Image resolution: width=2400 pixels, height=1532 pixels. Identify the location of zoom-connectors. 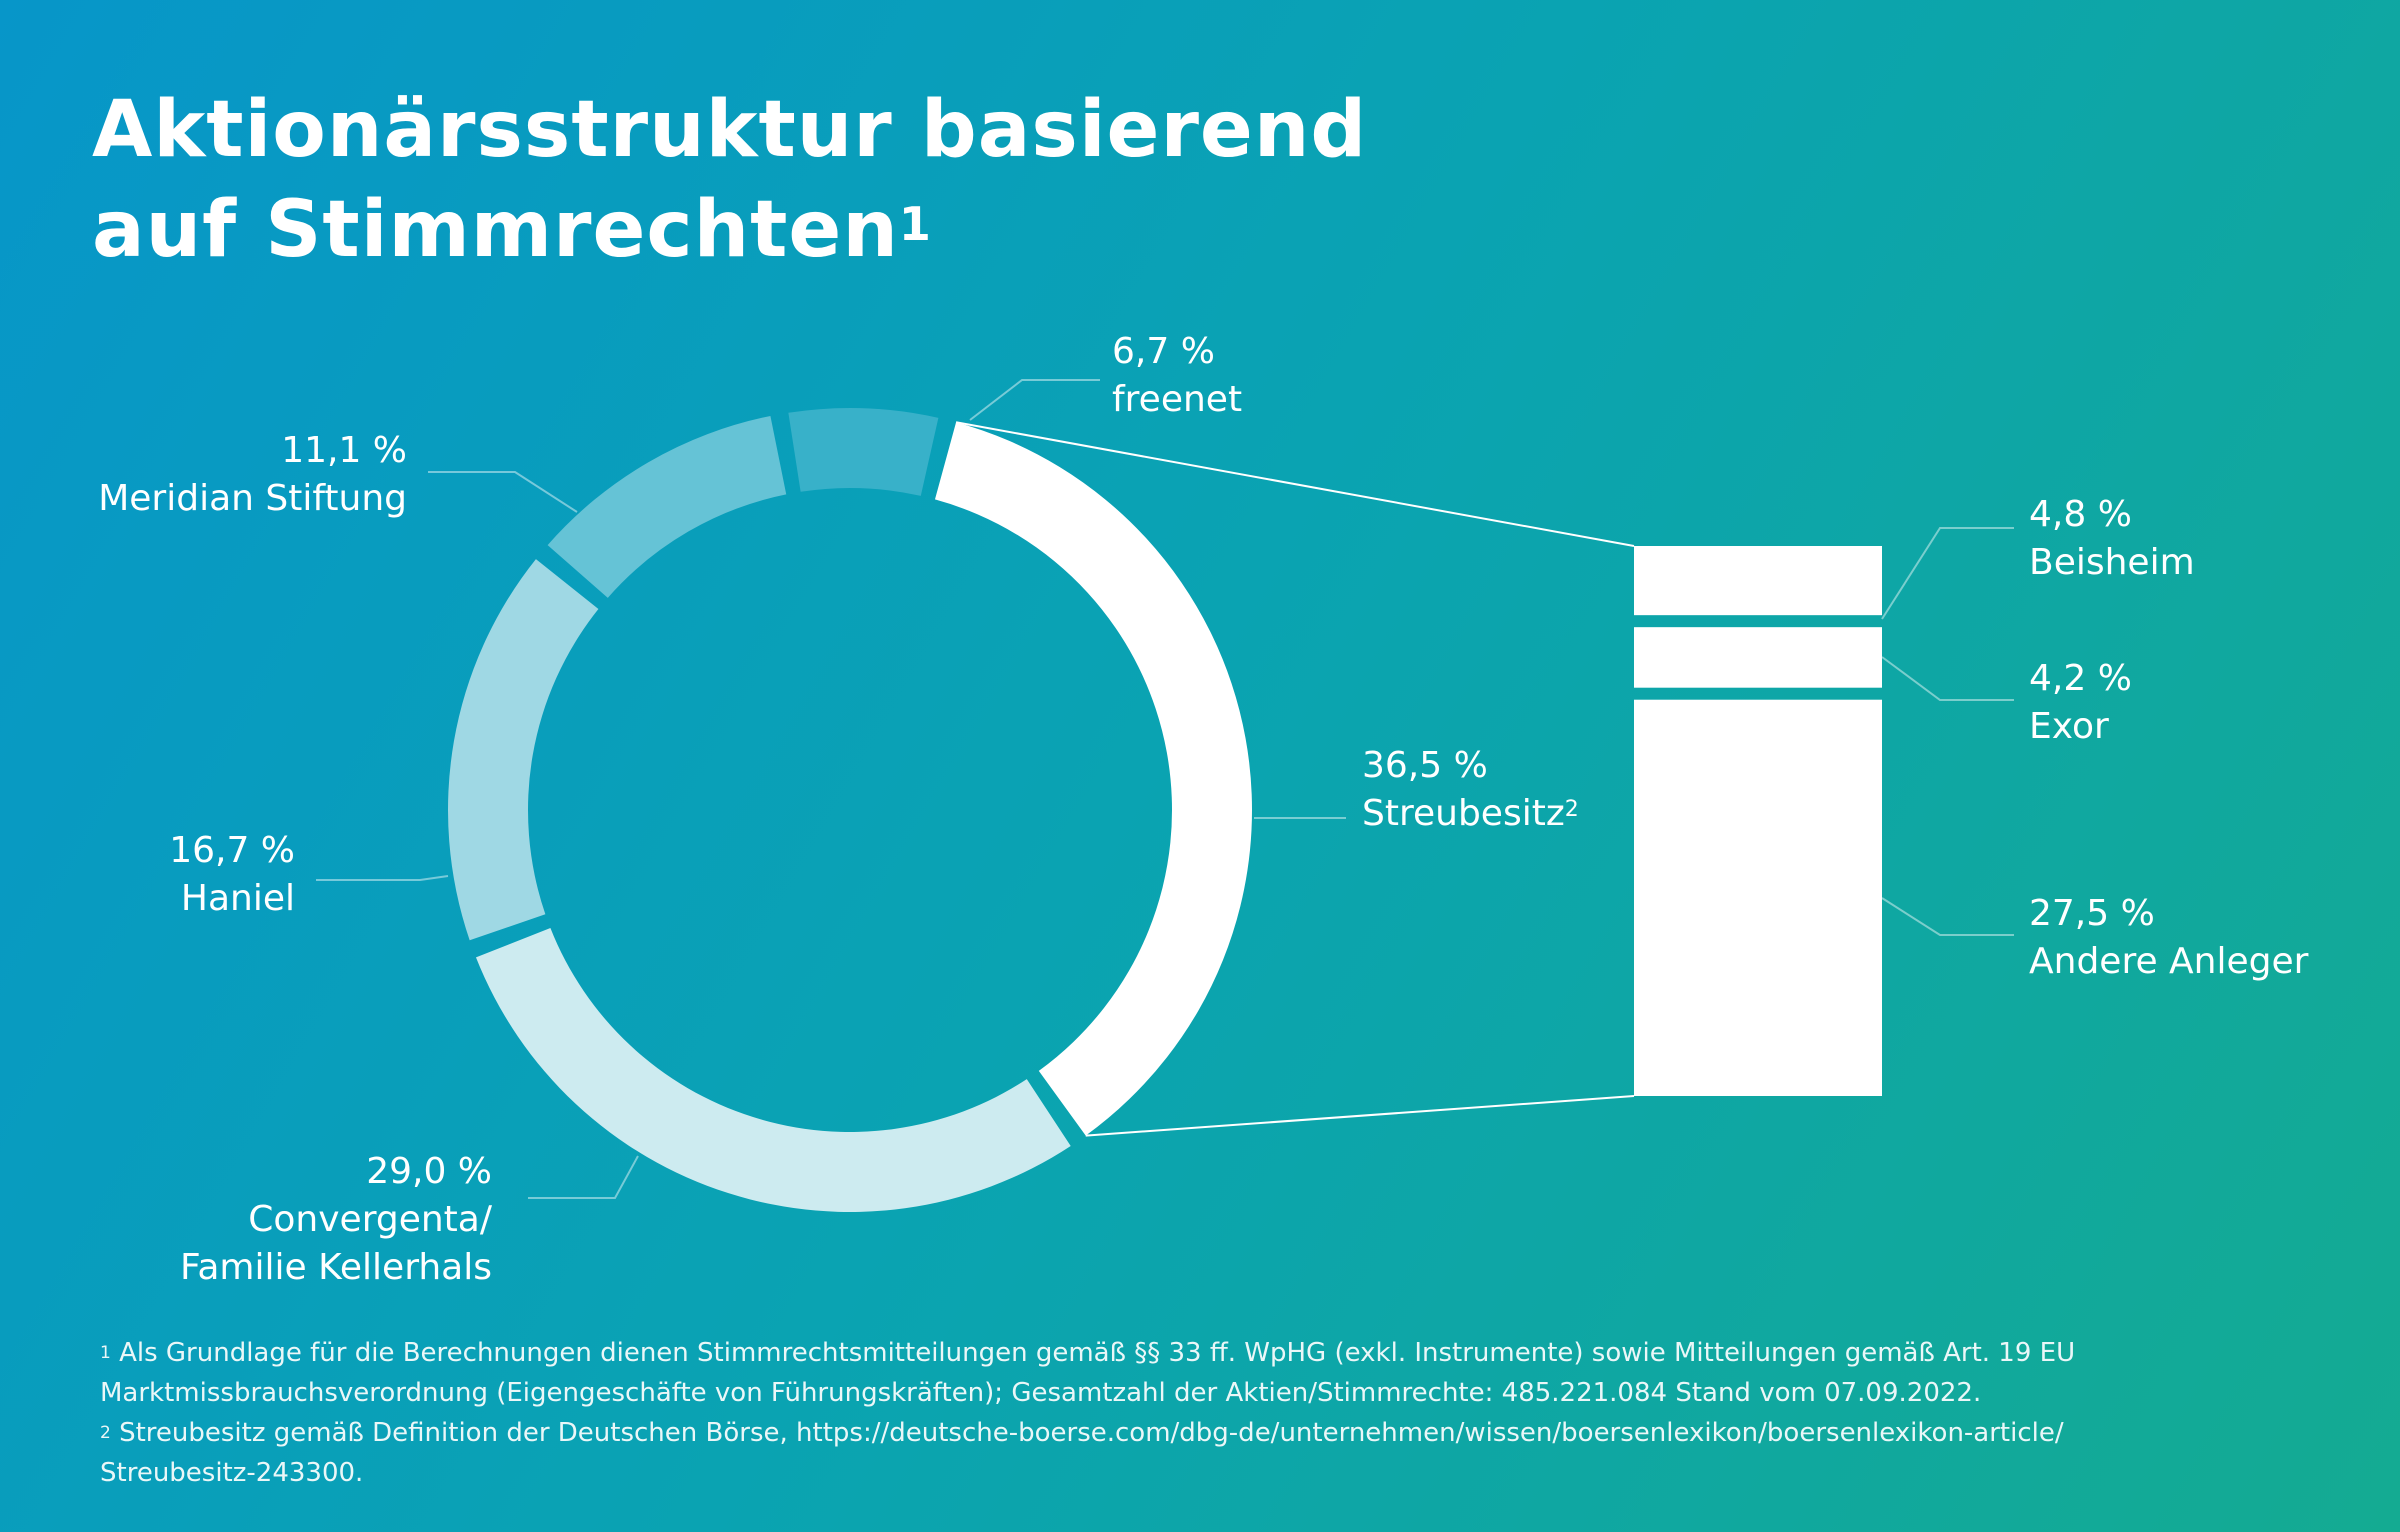
(1295, 779).